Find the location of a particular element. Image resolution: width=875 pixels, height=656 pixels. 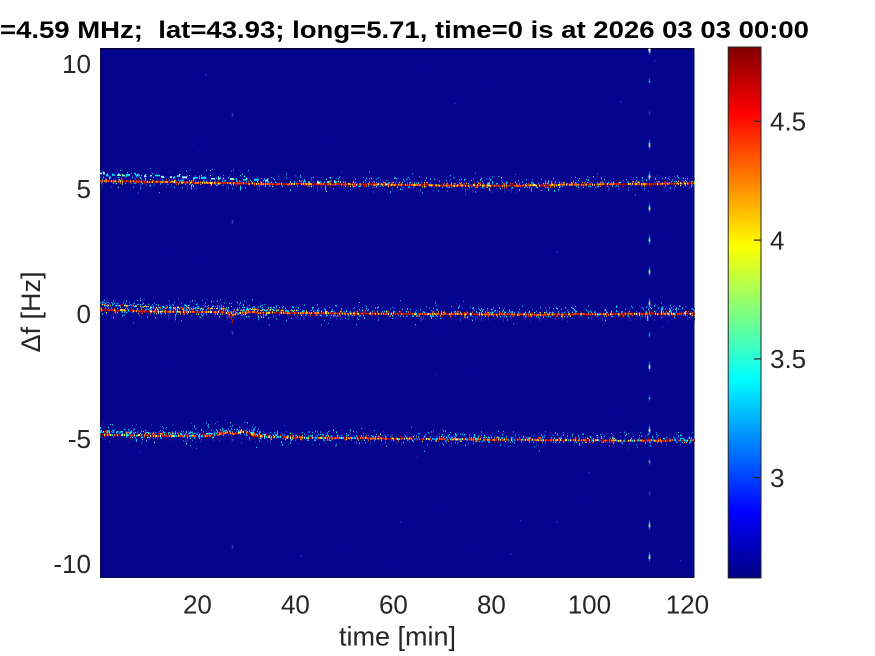

svg-text: 20 is located at coordinates (197, 605).